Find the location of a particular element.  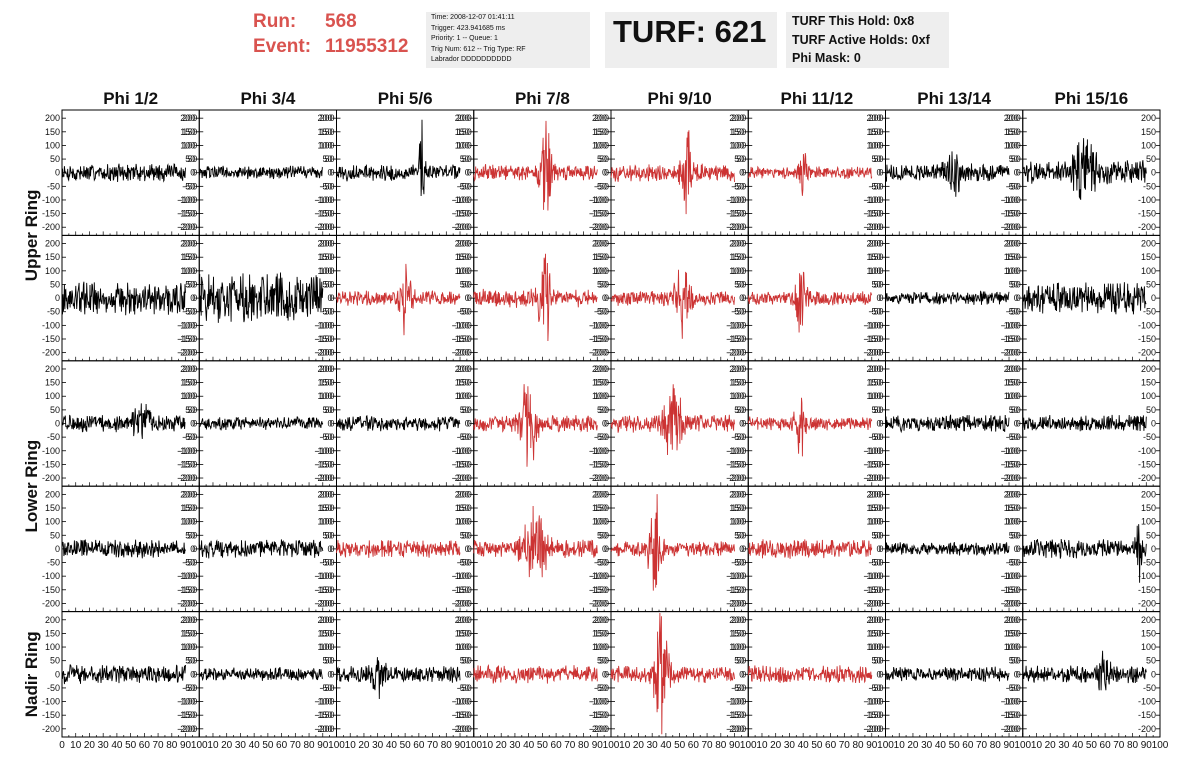

turf-number: TURF: 621 is located at coordinates (690, 31).